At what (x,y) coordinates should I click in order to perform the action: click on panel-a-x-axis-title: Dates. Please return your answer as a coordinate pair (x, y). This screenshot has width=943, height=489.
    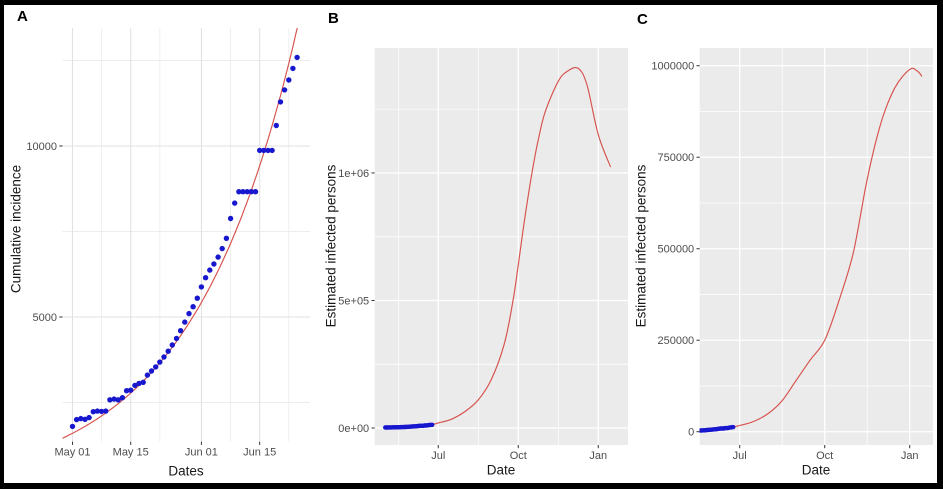
    Looking at the image, I should click on (186, 471).